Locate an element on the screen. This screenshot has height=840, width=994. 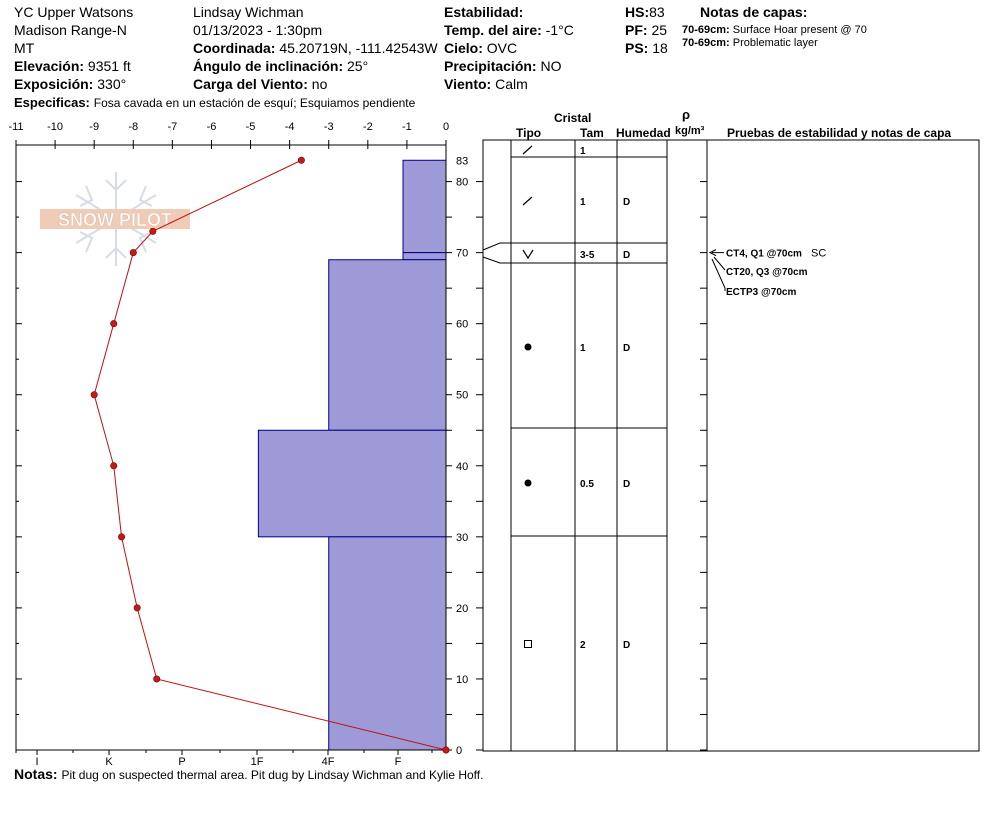
temp-tick-label: -6 is located at coordinates (212, 127).